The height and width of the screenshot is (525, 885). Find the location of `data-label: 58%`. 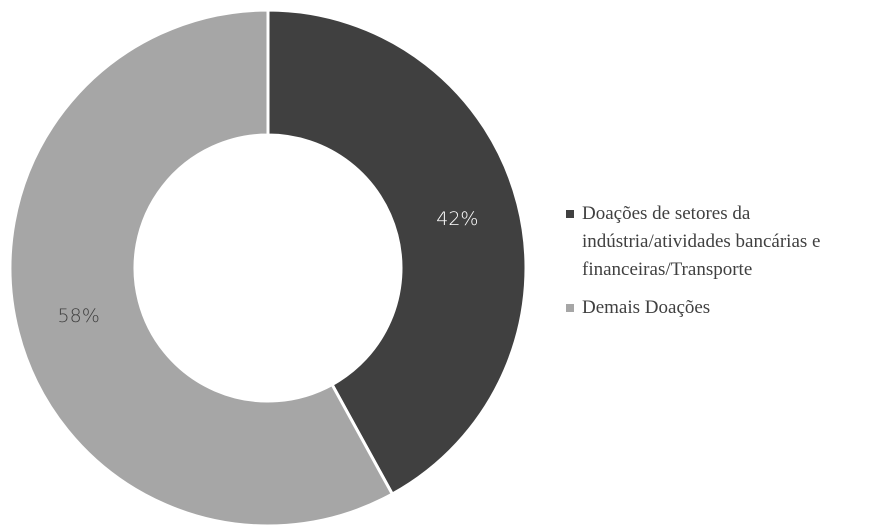

data-label: 58% is located at coordinates (79, 316).